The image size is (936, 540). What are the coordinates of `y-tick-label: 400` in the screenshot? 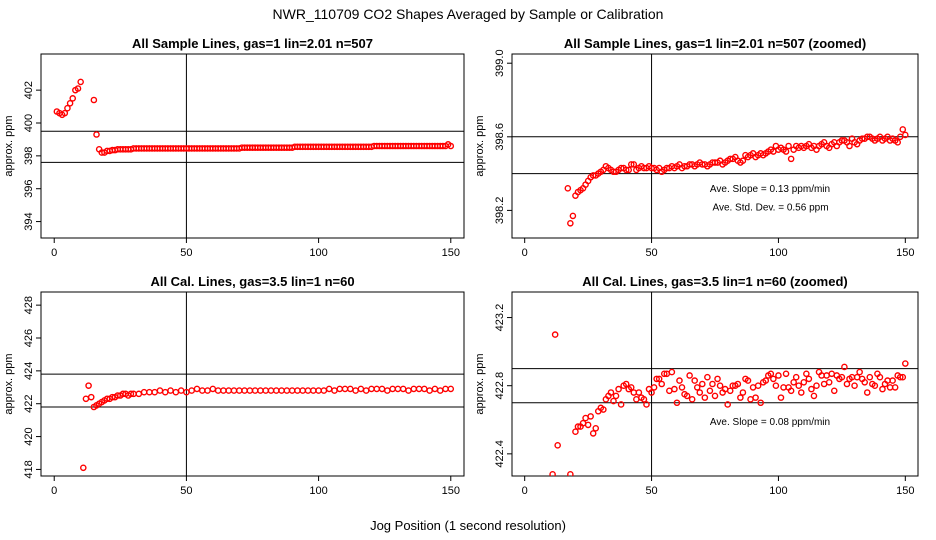 It's located at (29, 123).